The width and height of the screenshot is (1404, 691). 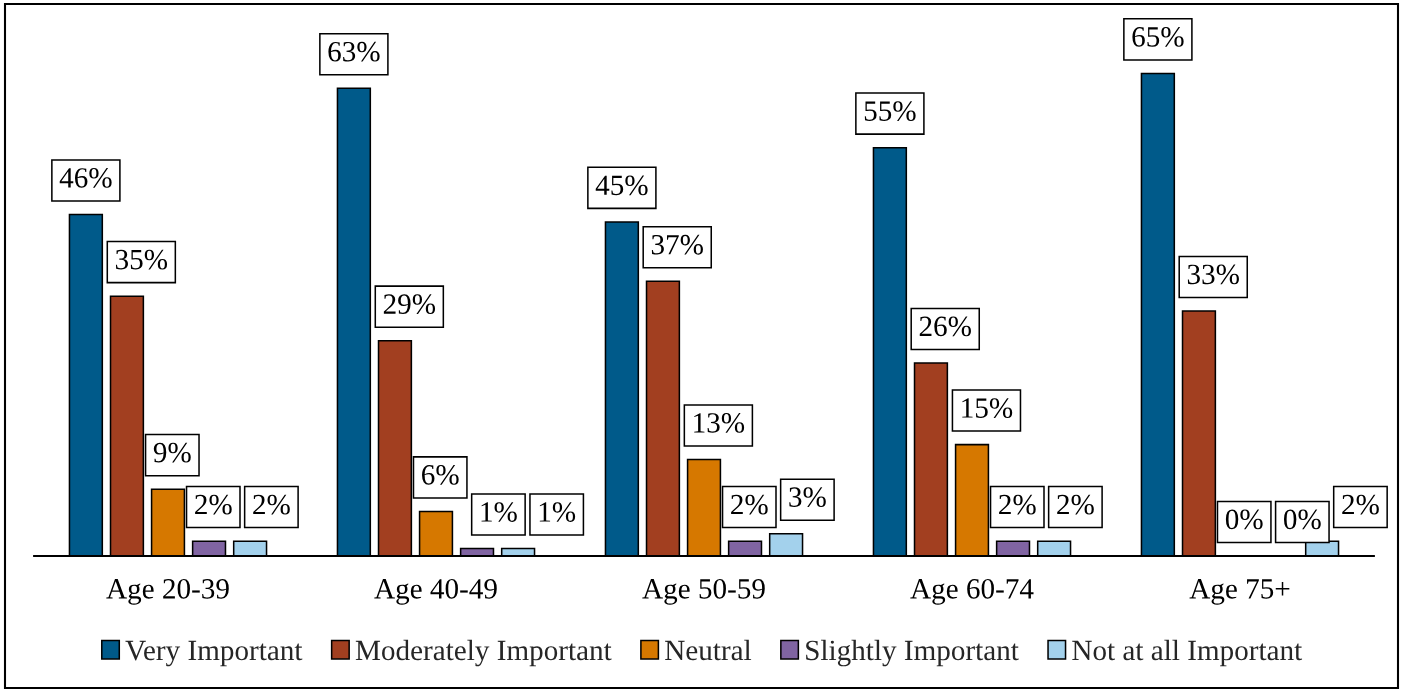 I want to click on data-label: 33%, so click(x=1213, y=274).